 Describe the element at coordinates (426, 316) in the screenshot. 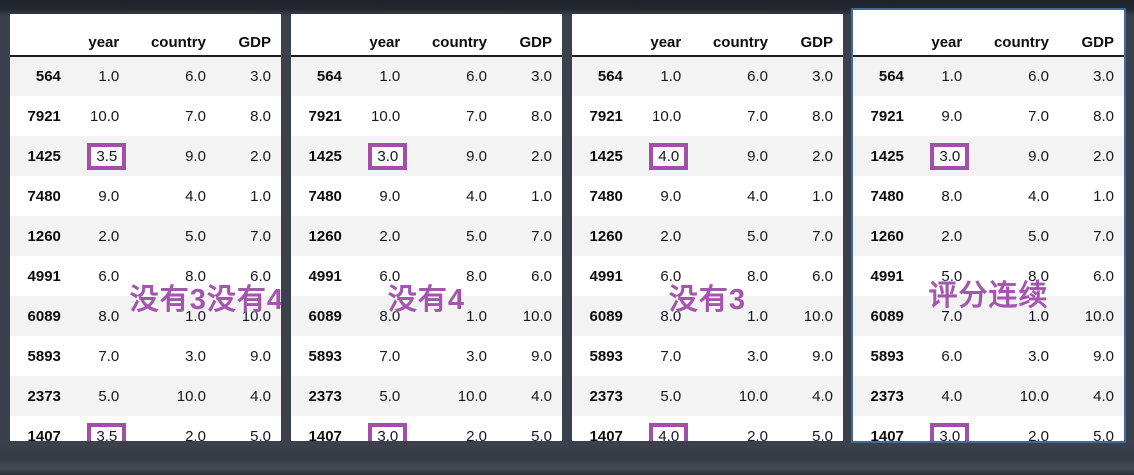

I see `table-row: 6089 8.0 1.0 10.0` at that location.